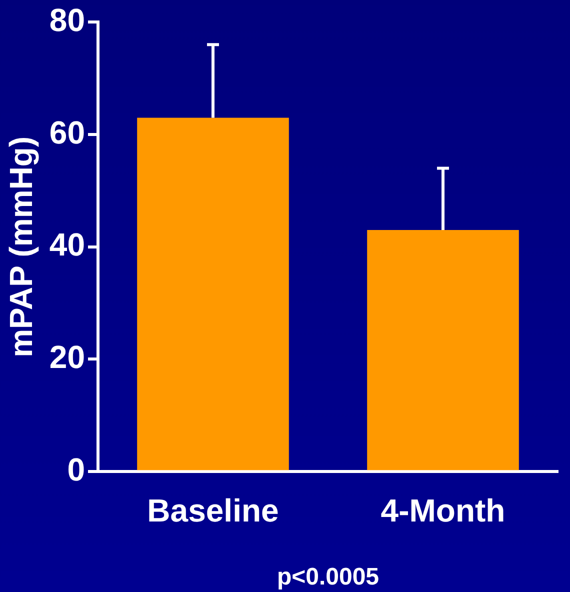  What do you see at coordinates (67, 132) in the screenshot?
I see `y-tick-label: 60` at bounding box center [67, 132].